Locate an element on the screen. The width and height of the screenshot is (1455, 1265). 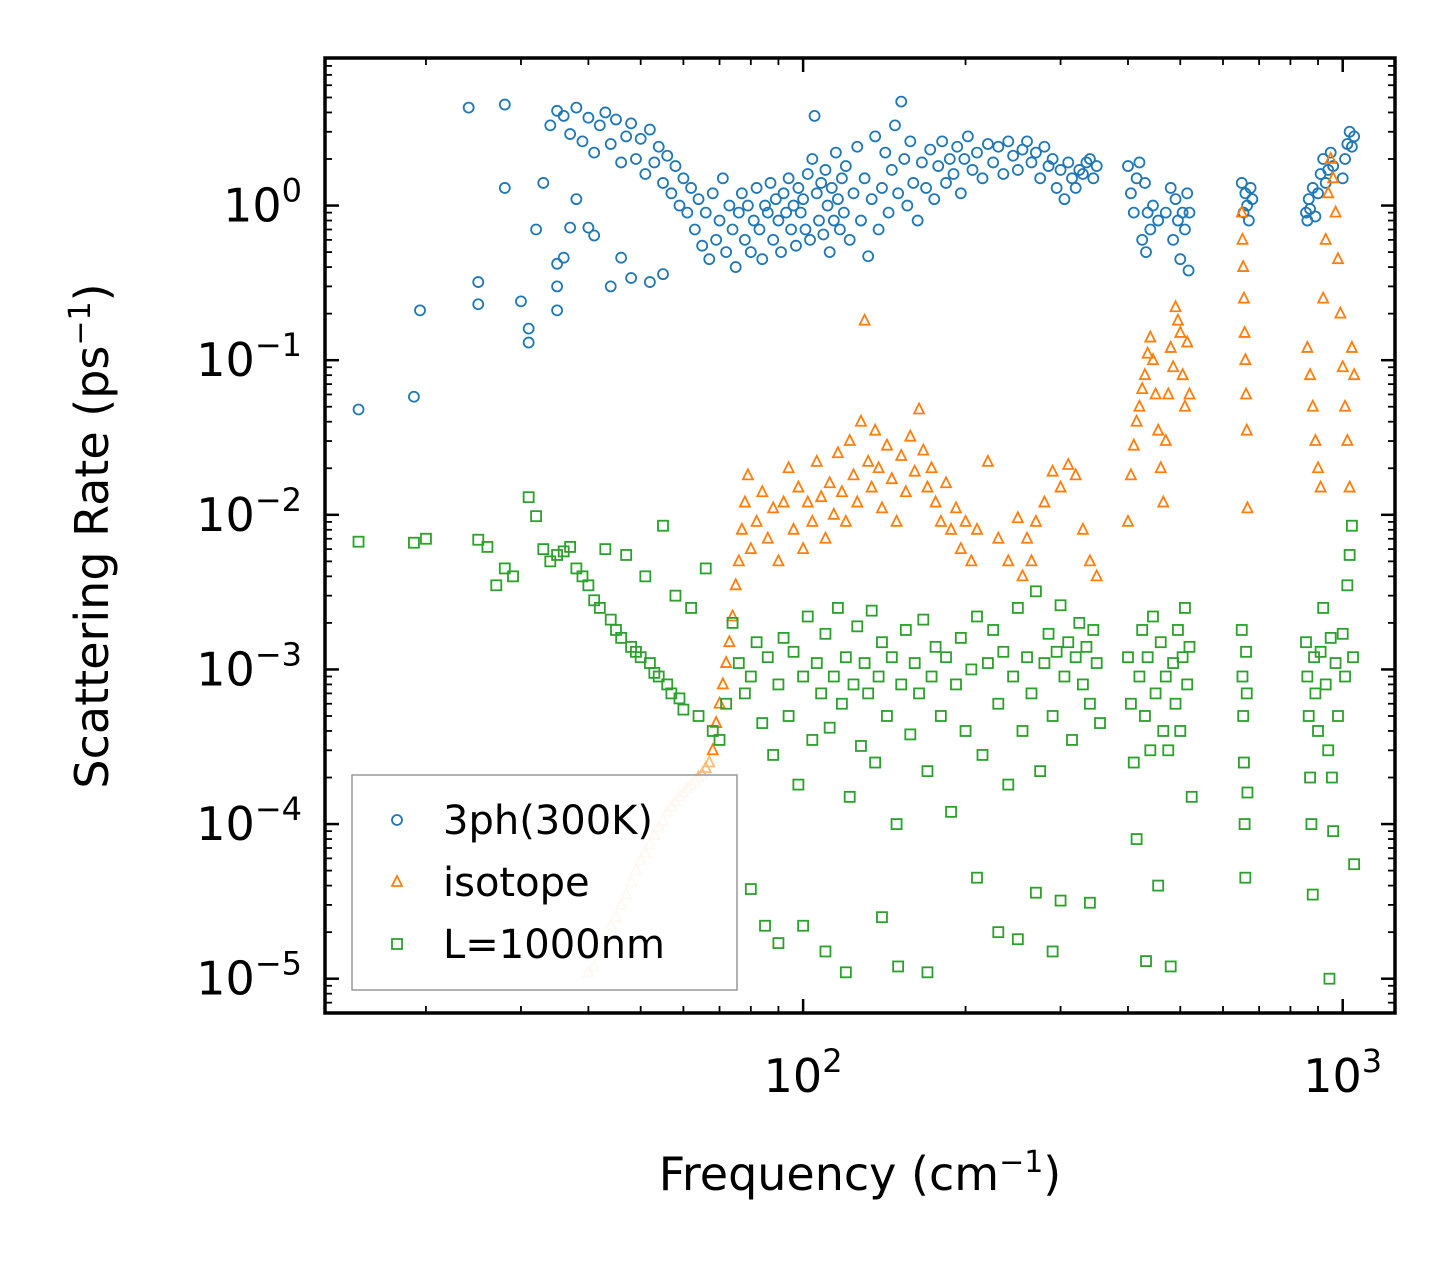
y-axis-label: Scattering Rate (ps−1) is located at coordinates (91, 535).